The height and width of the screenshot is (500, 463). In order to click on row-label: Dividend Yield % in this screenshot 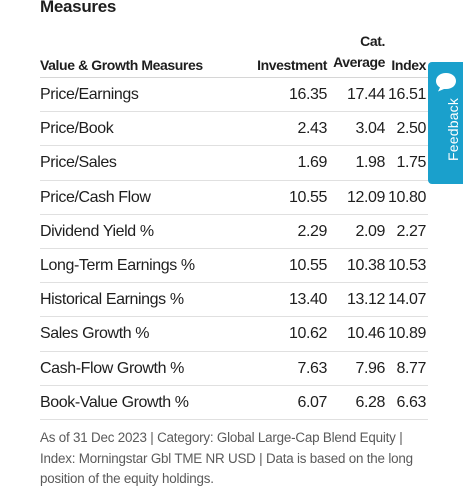, I will do `click(97, 231)`.